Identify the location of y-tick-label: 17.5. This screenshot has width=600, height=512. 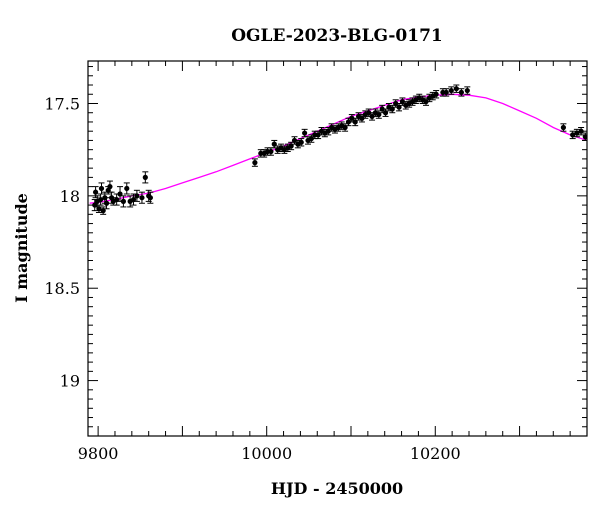
(62, 103).